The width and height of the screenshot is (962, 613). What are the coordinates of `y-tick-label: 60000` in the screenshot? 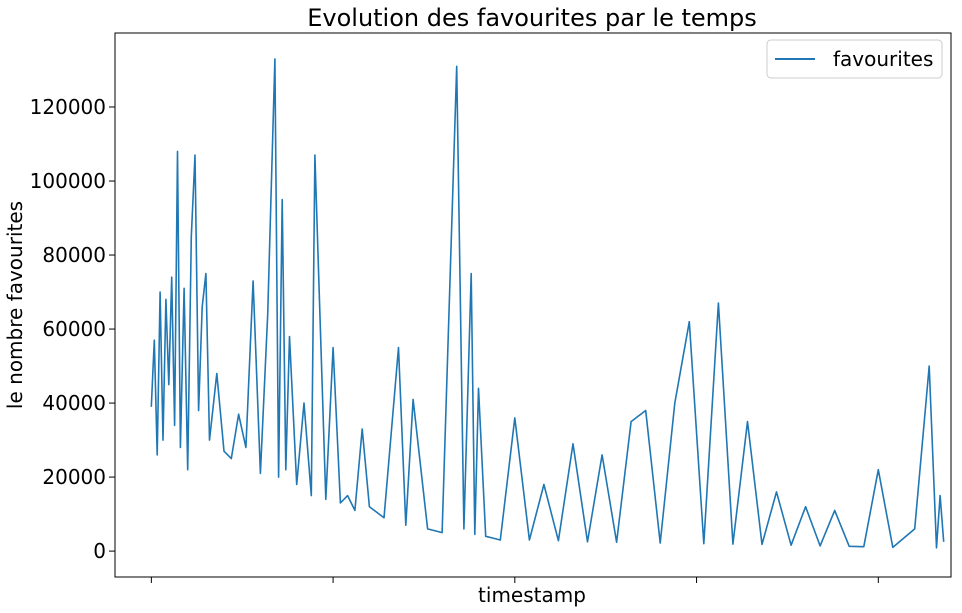 It's located at (74, 329).